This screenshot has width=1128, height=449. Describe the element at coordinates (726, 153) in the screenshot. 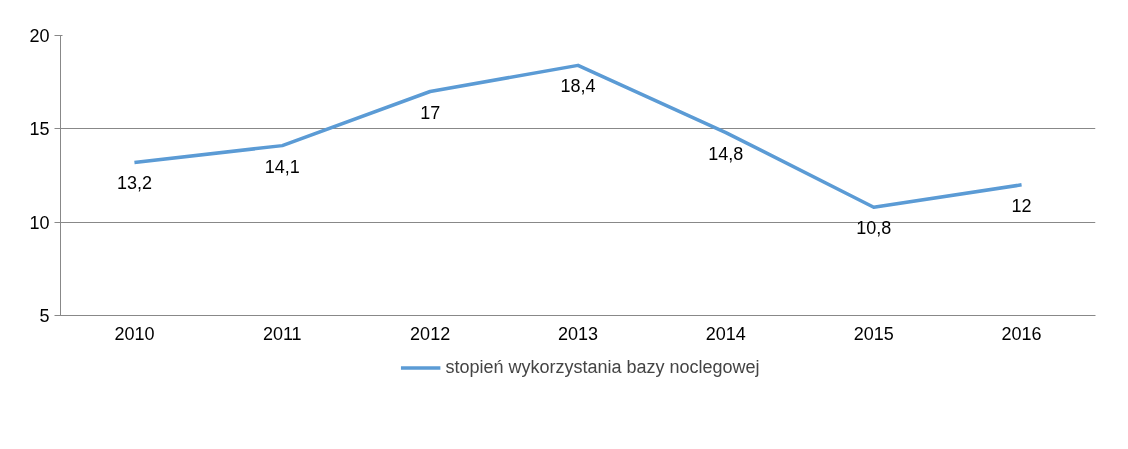

I see `data-label: 14,8` at that location.